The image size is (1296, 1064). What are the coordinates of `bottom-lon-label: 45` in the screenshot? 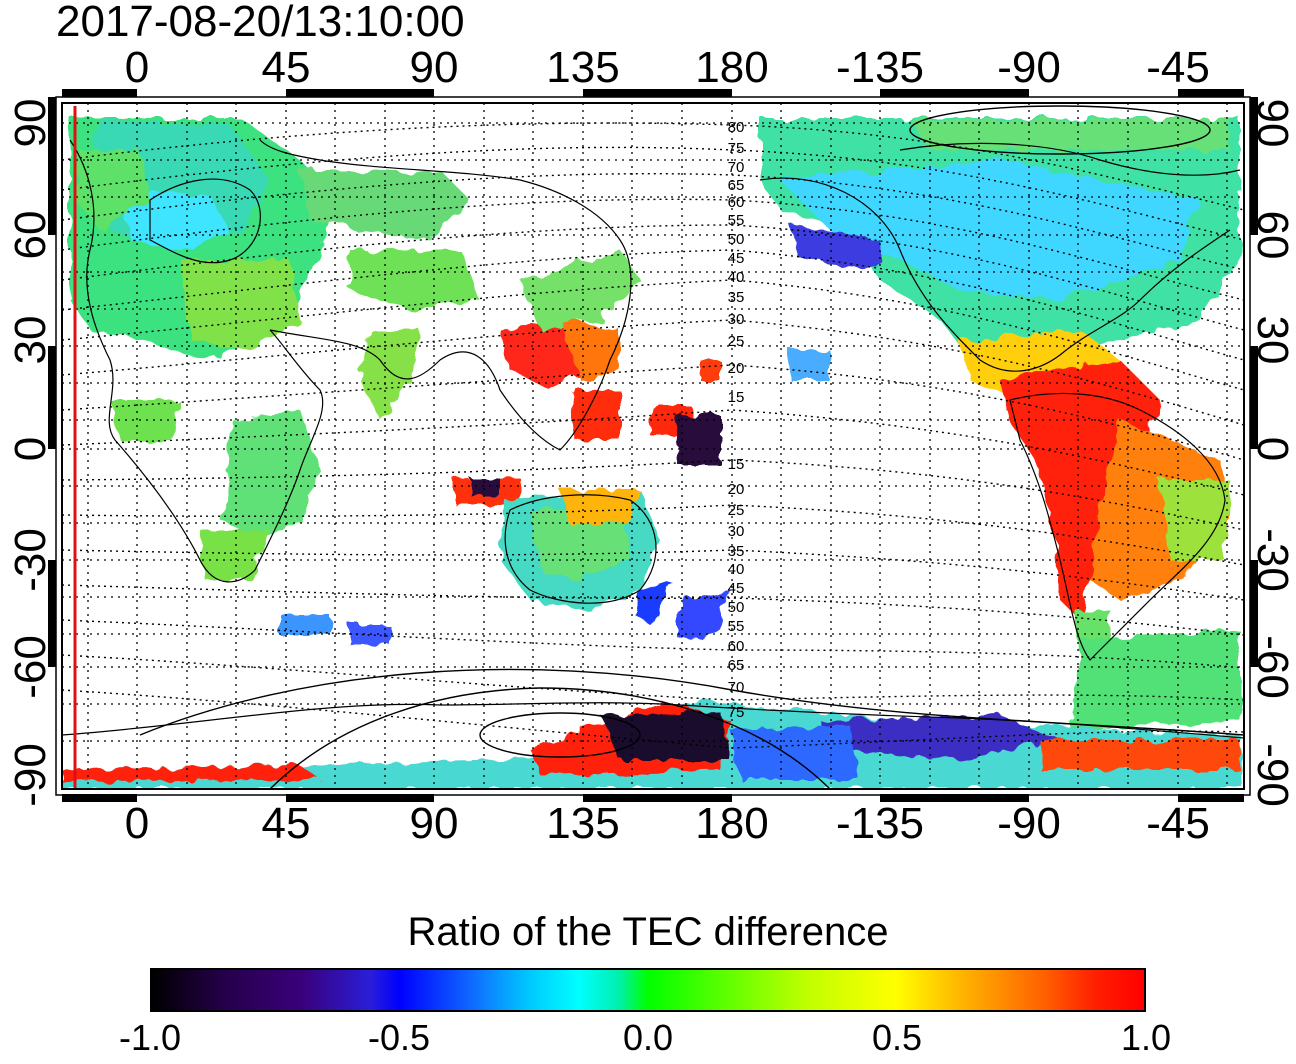 It's located at (286, 823).